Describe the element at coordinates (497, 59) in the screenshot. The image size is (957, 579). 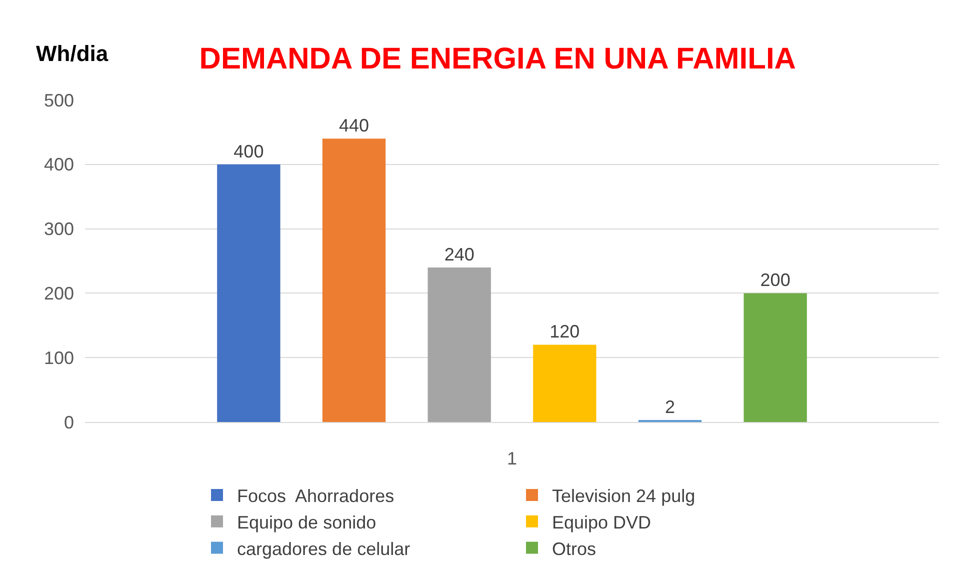
I see `chart-title: DEMANDA DE ENERGIA EN UNA FAMILIA` at that location.